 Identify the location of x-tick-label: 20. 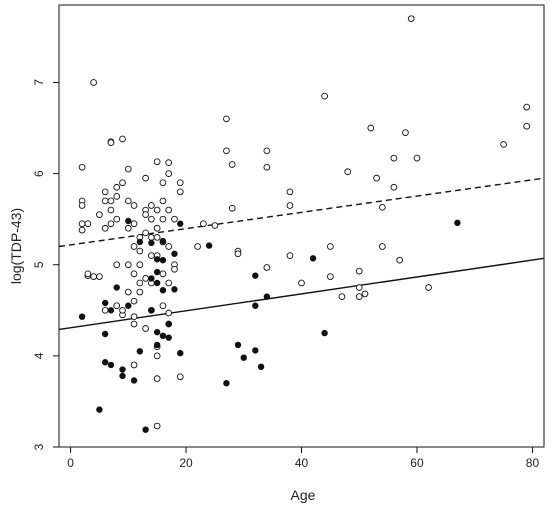
(186, 463).